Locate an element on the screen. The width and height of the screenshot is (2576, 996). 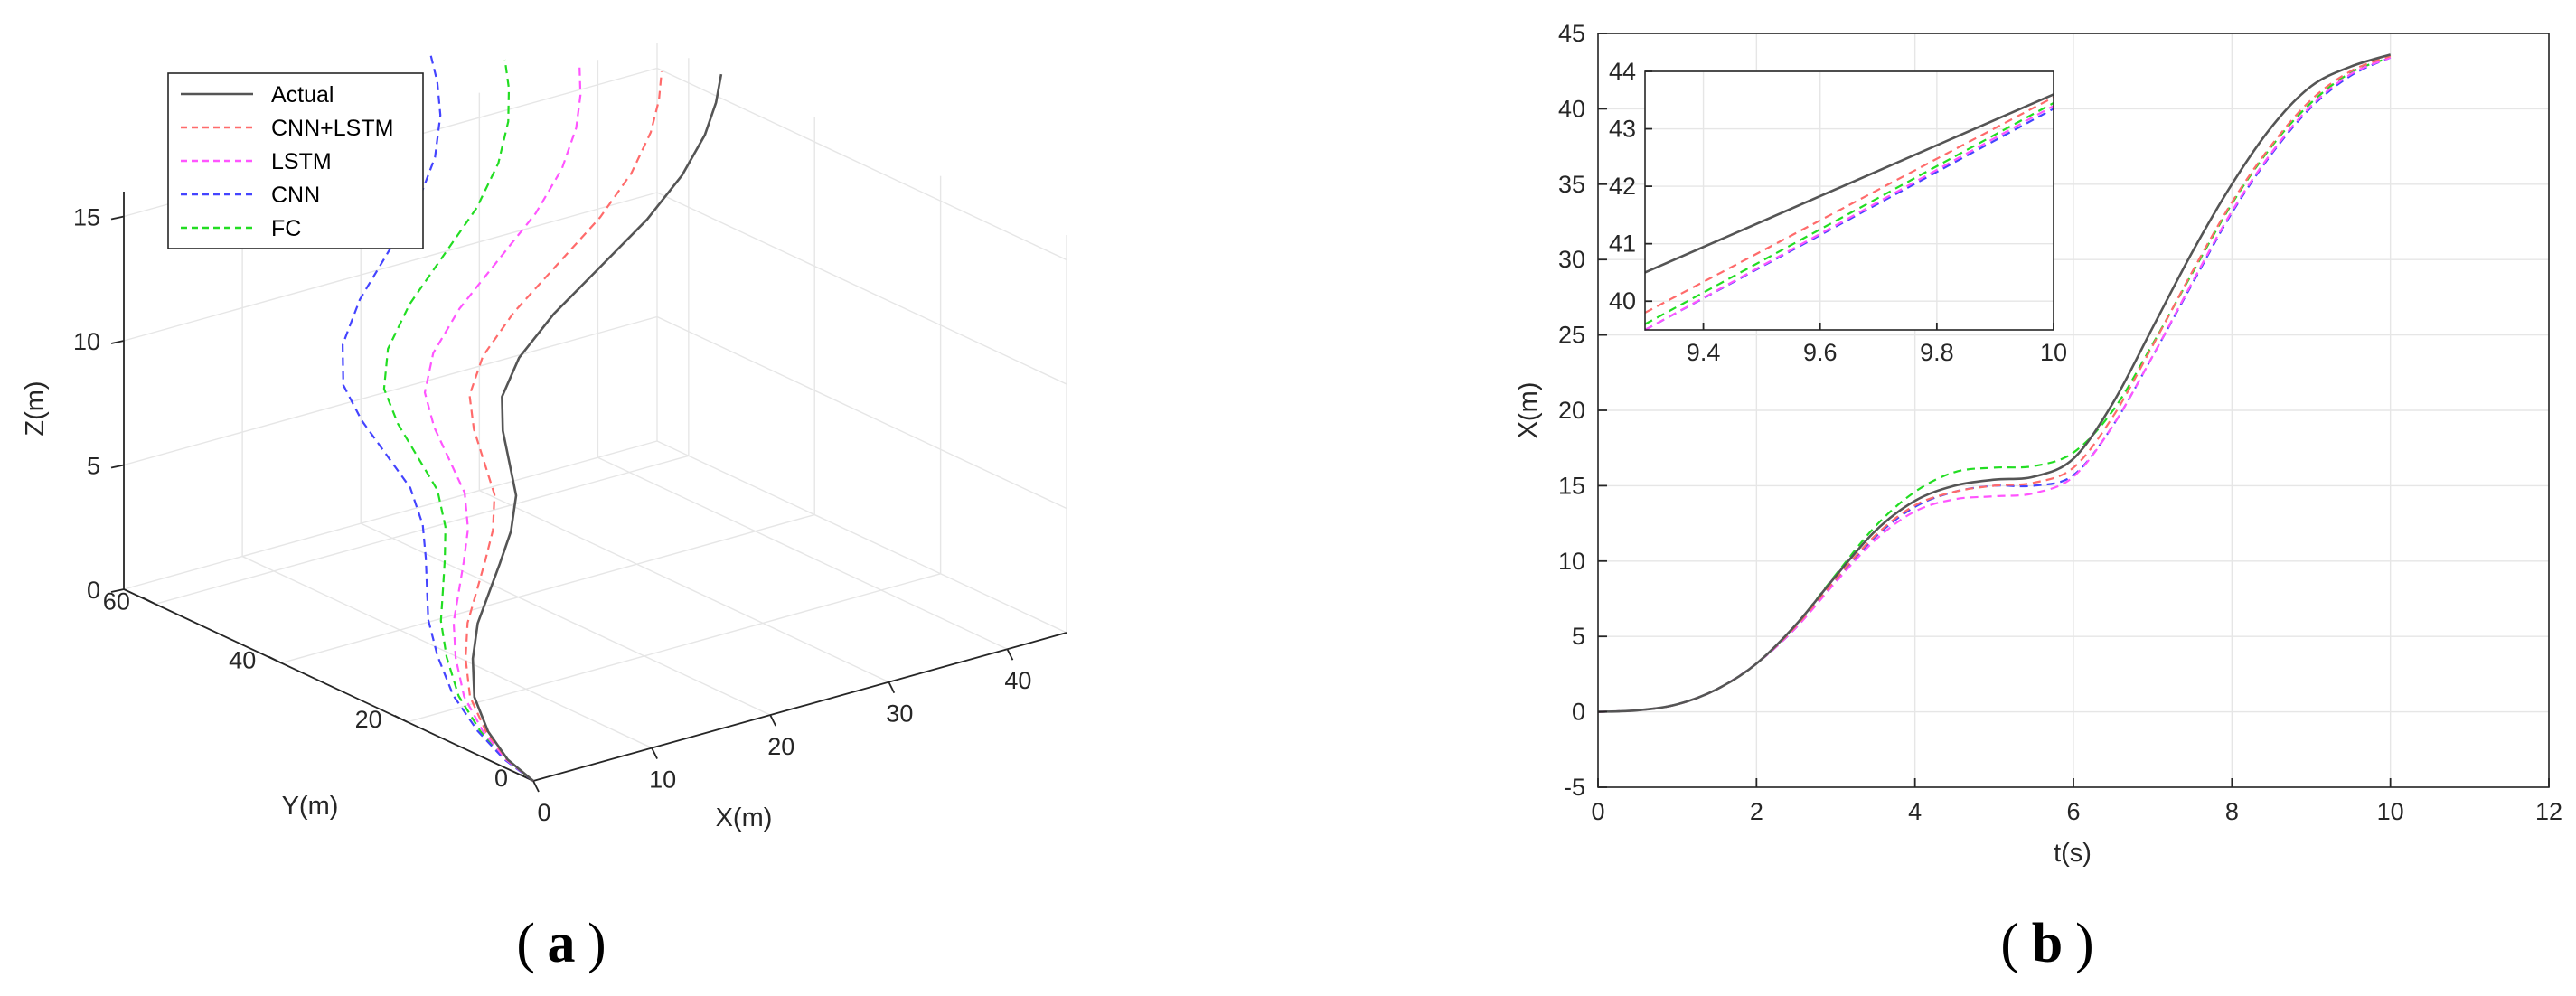
panel-b-inset: 9.4 9.6 9.8 10 40 41 42 43 44 is located at coordinates (1838, 212).